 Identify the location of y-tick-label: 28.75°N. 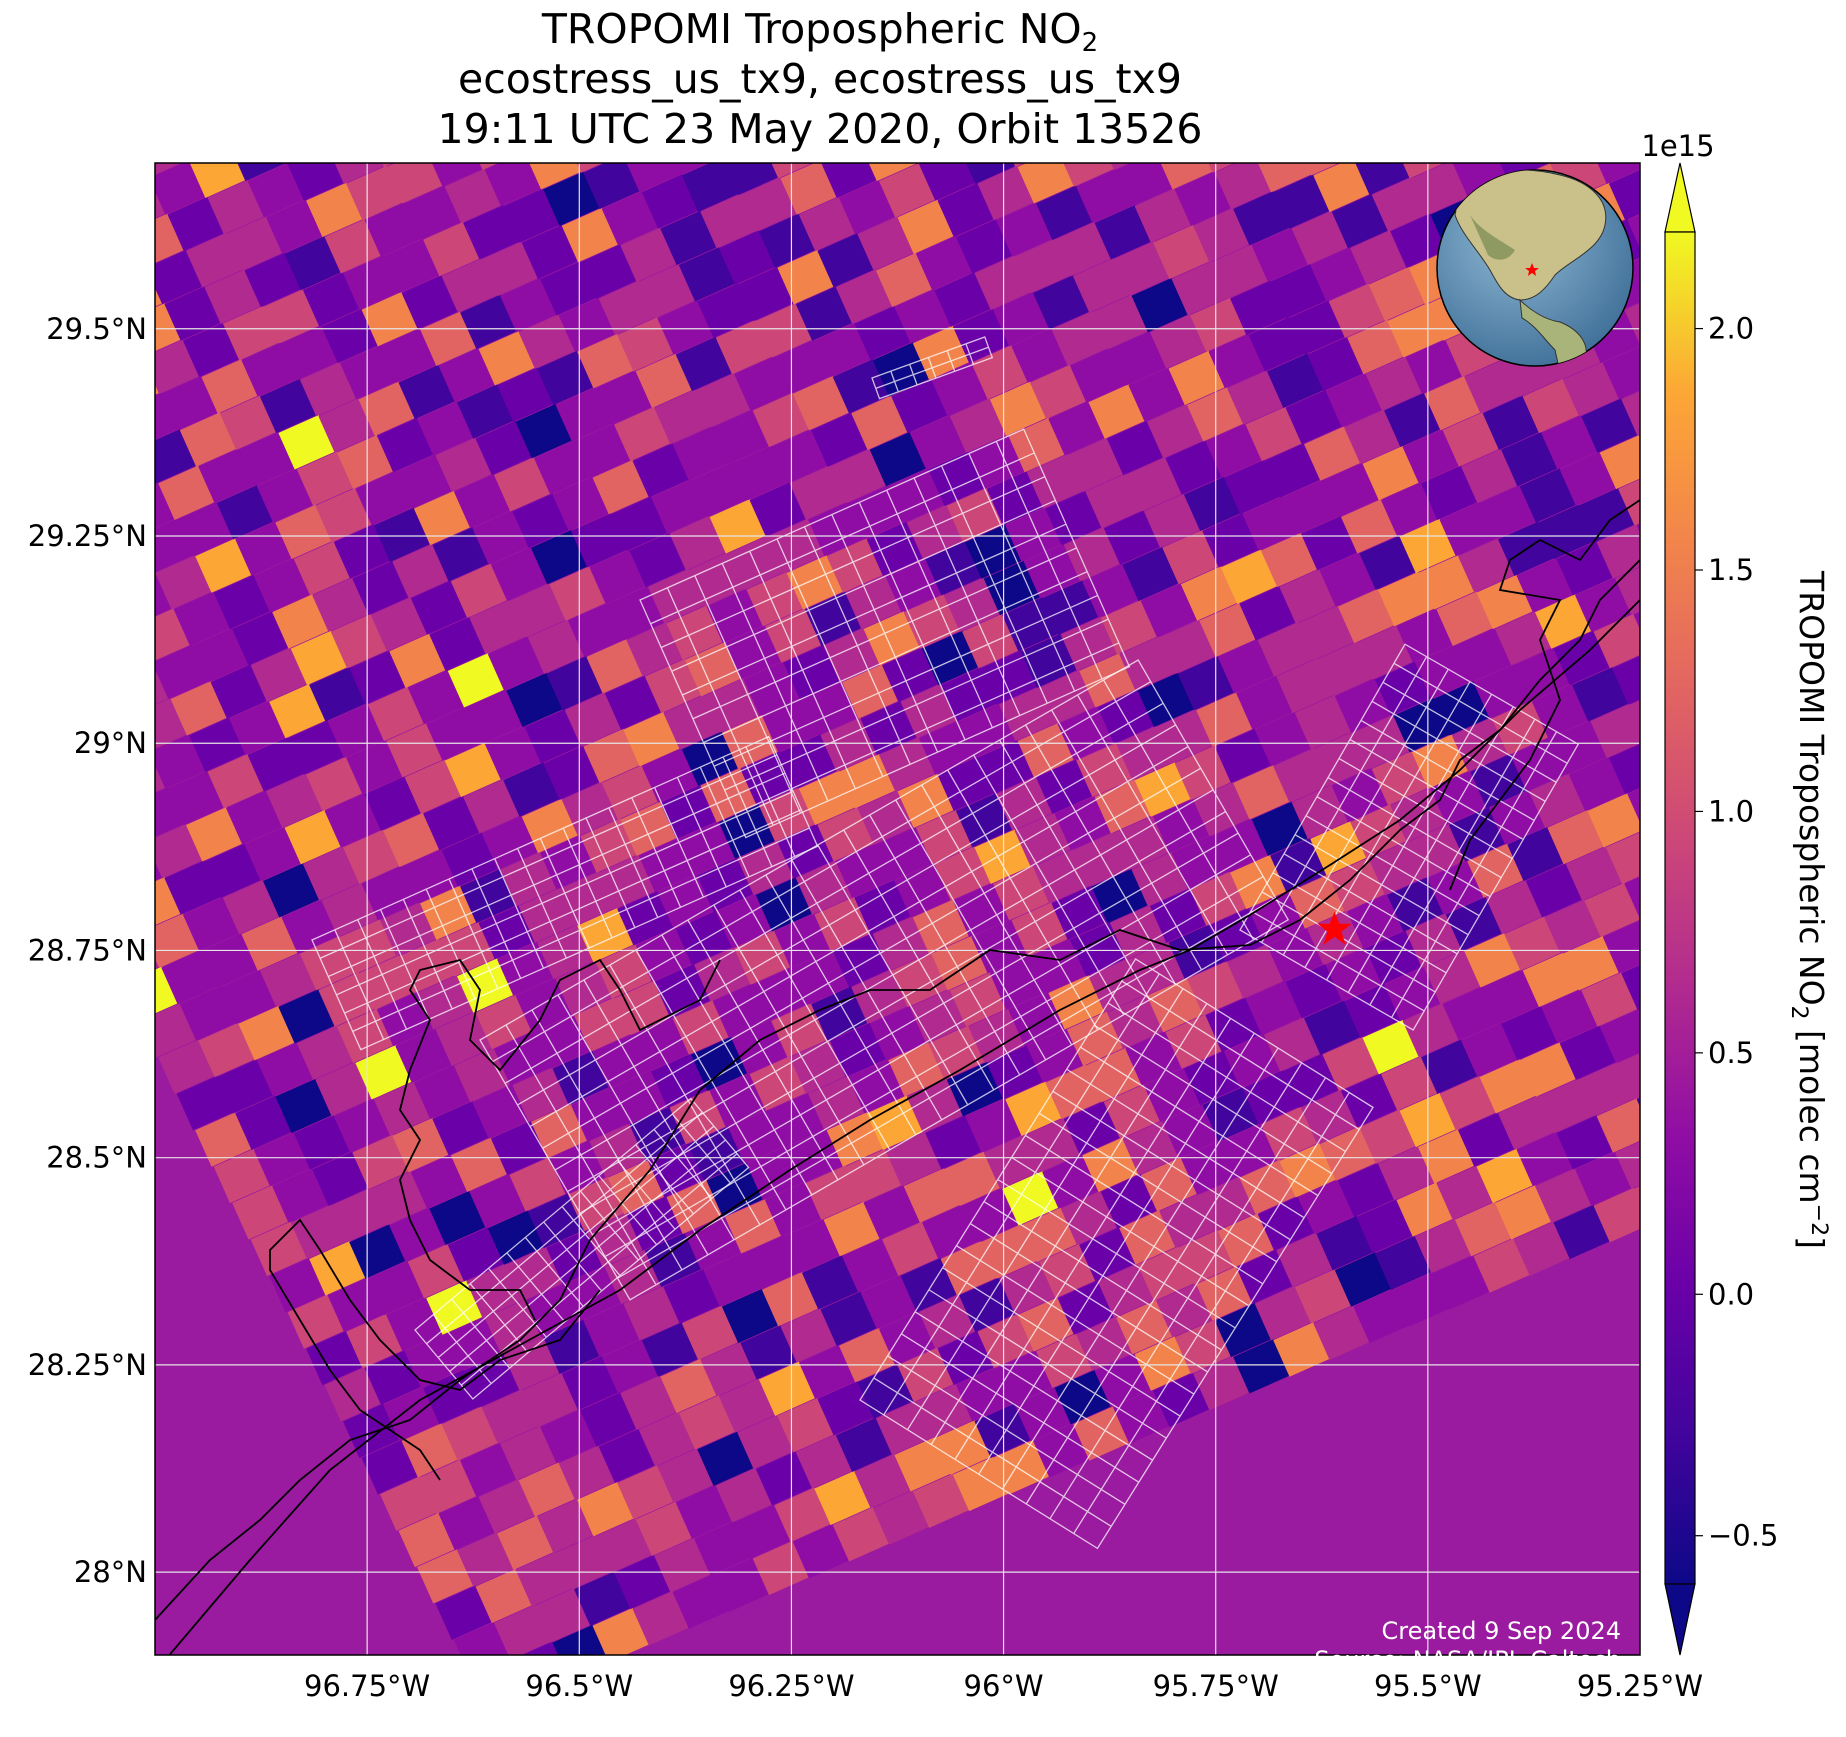
(87, 950).